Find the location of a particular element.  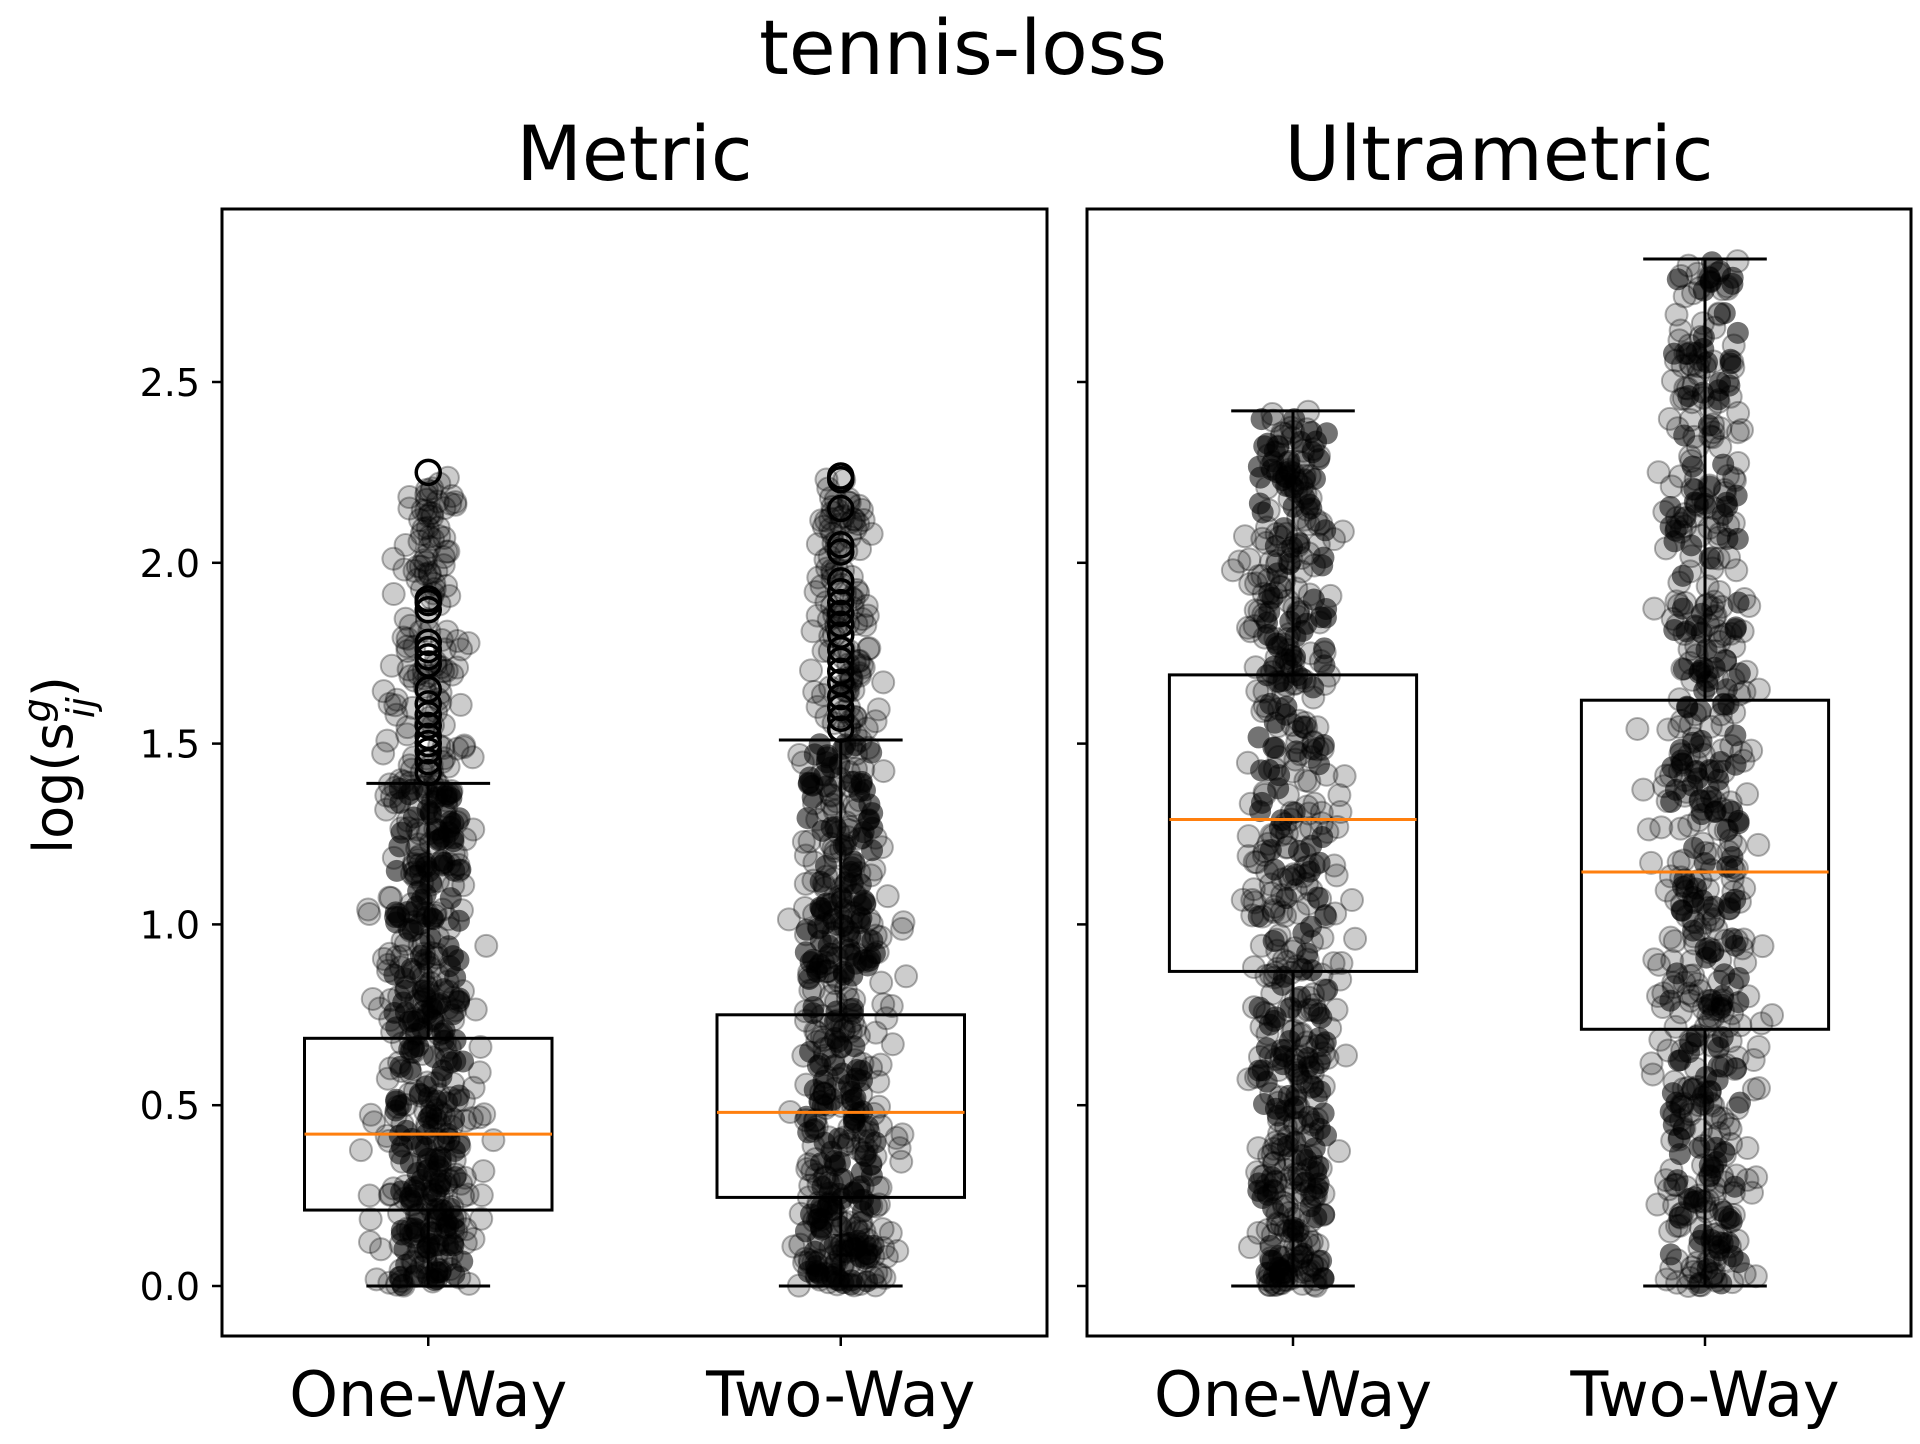

y-tick-label: 2.0 is located at coordinates (170, 564).